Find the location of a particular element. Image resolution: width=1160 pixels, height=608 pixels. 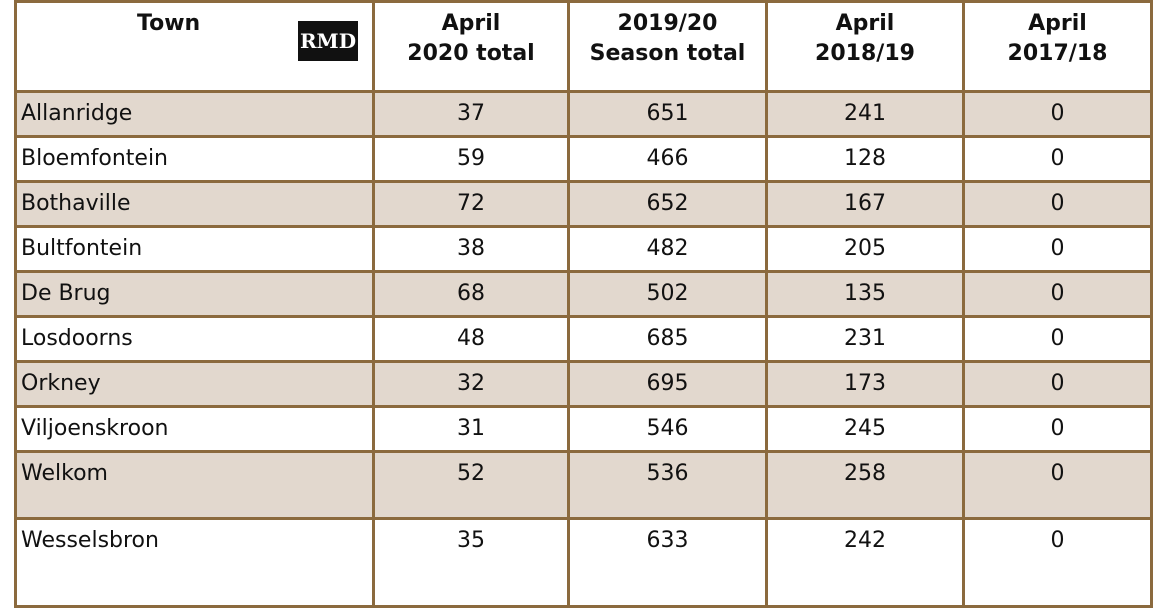

value-cell: 72 is located at coordinates (471, 204).